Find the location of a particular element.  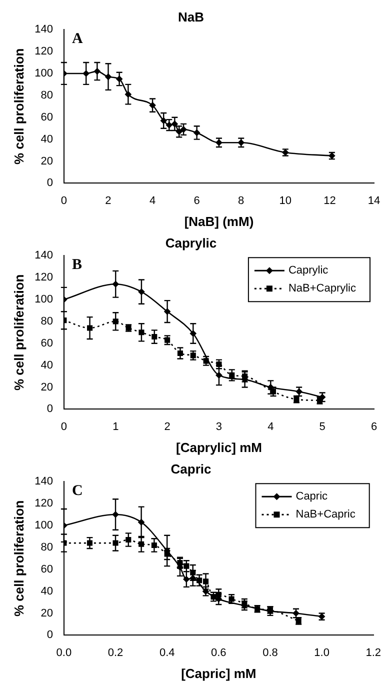

chart-title: NaB is located at coordinates (191, 16).